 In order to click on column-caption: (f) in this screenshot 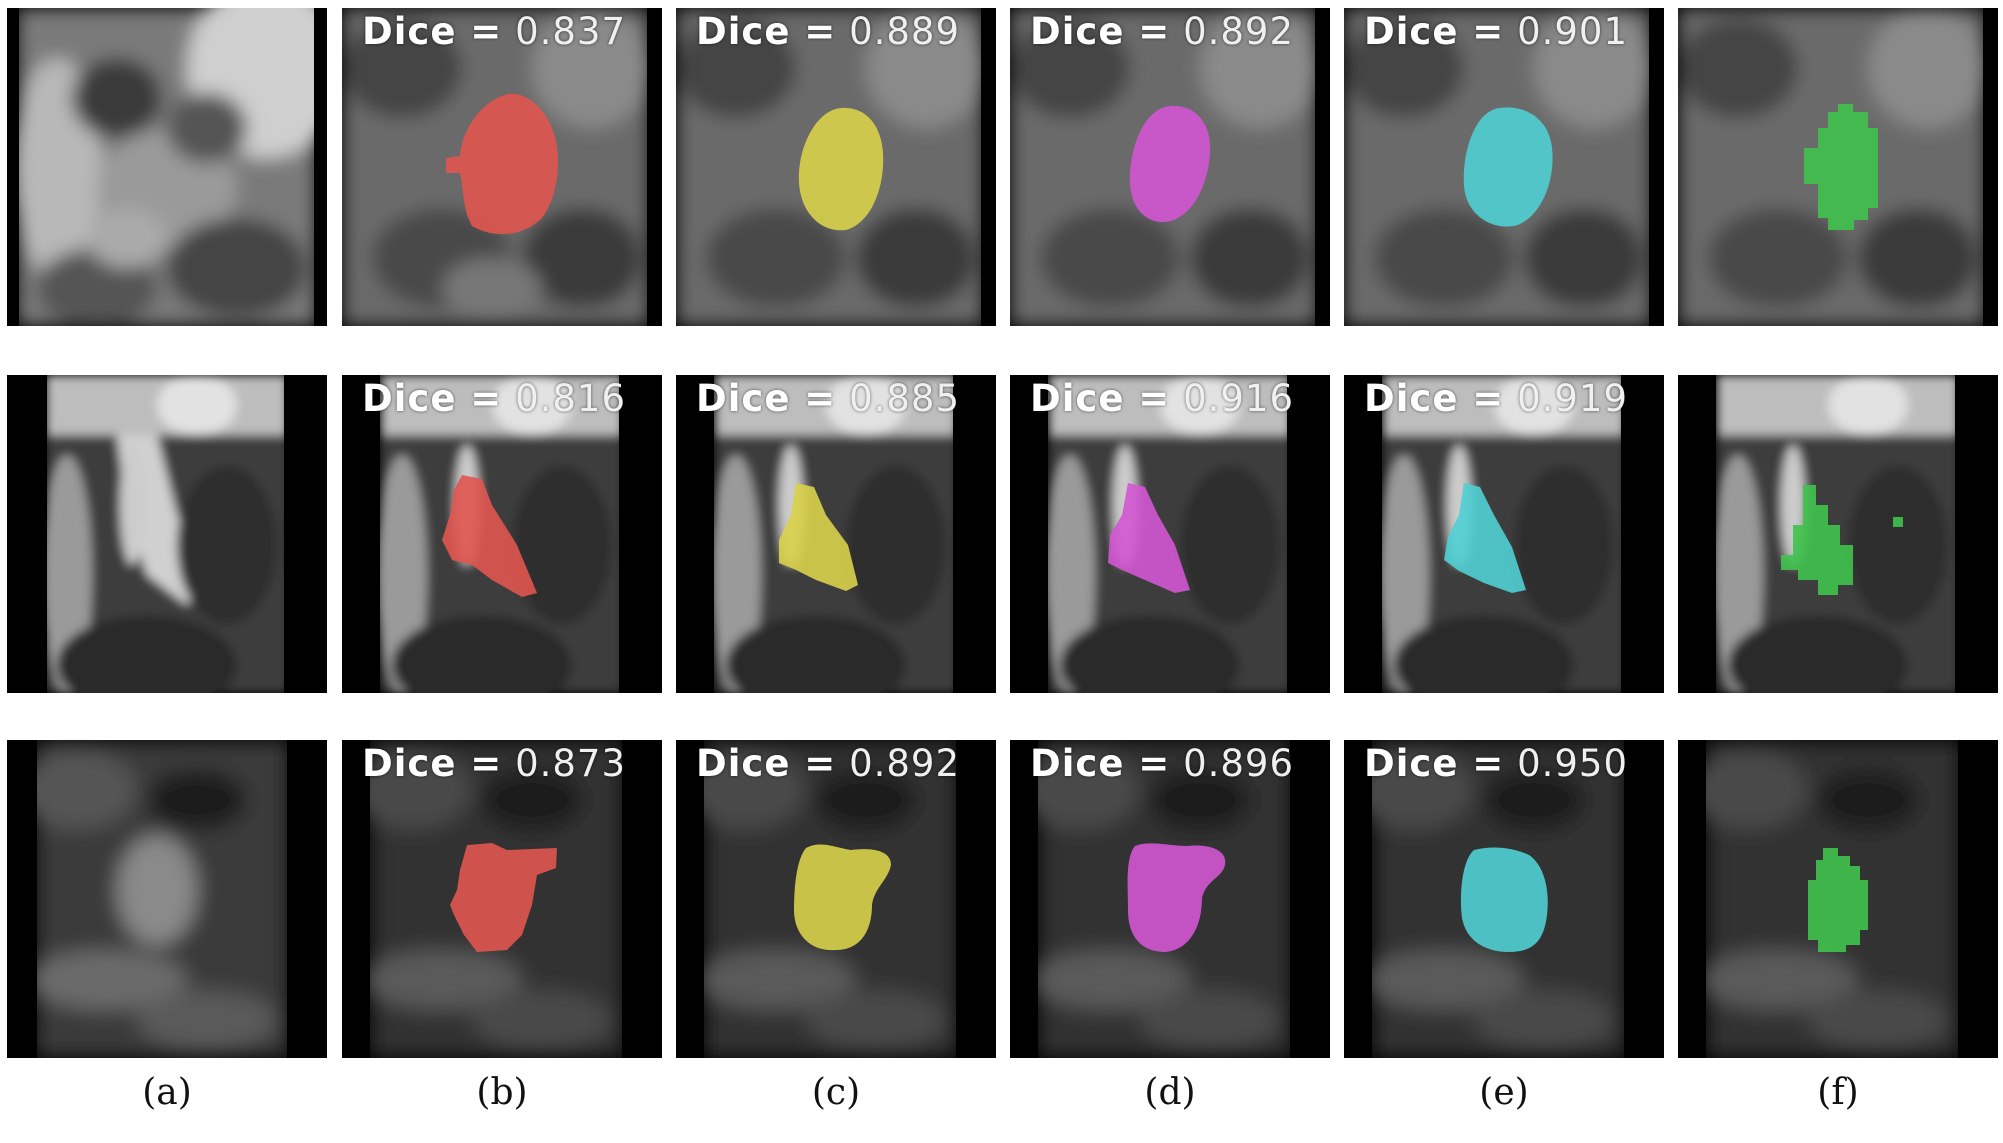, I will do `click(1838, 1092)`.